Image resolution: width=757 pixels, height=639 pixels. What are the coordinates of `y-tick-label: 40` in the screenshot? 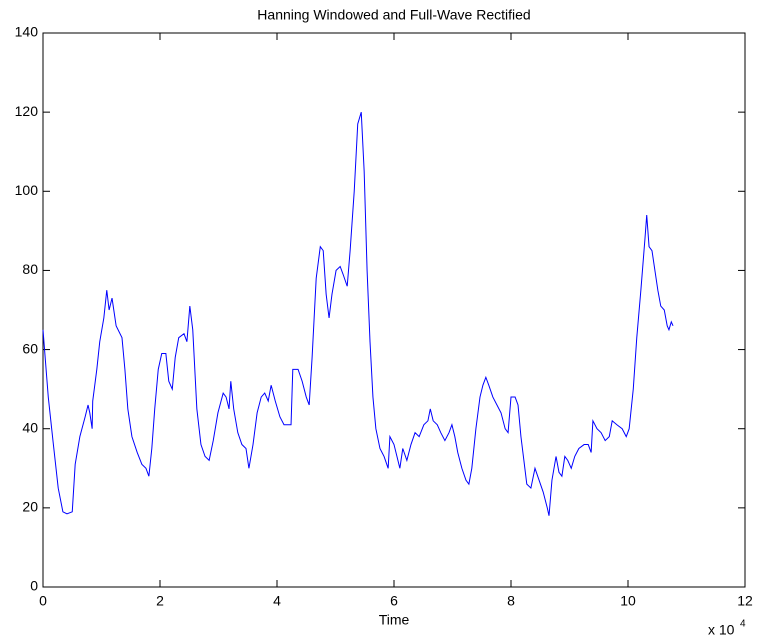 It's located at (30, 427).